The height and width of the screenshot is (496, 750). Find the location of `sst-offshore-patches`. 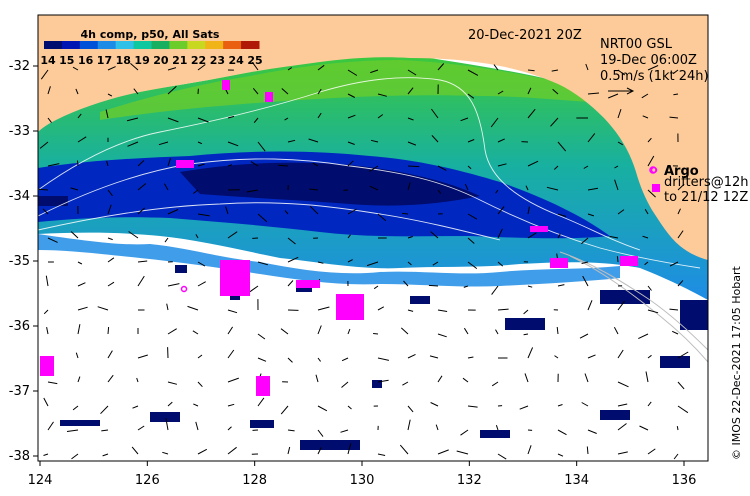

sst-offshore-patches is located at coordinates (329, 260).